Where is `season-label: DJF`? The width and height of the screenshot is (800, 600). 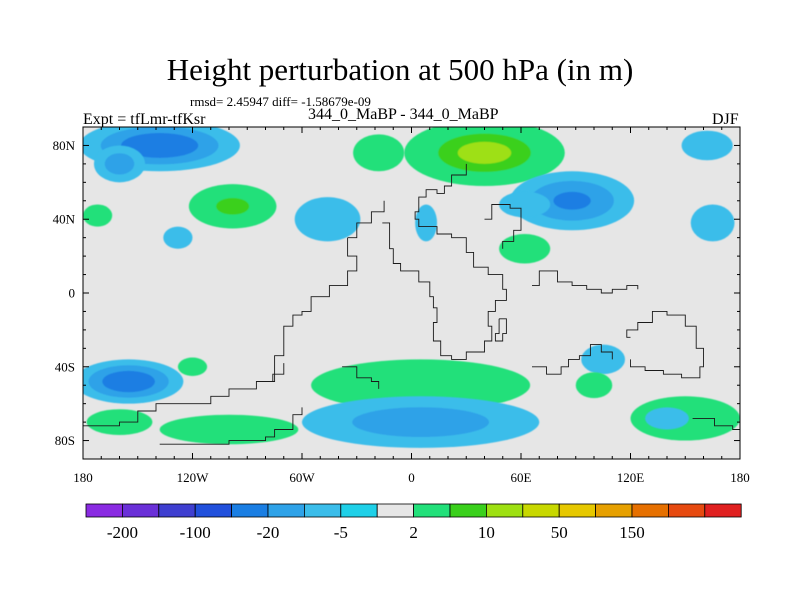
season-label: DJF is located at coordinates (725, 119).